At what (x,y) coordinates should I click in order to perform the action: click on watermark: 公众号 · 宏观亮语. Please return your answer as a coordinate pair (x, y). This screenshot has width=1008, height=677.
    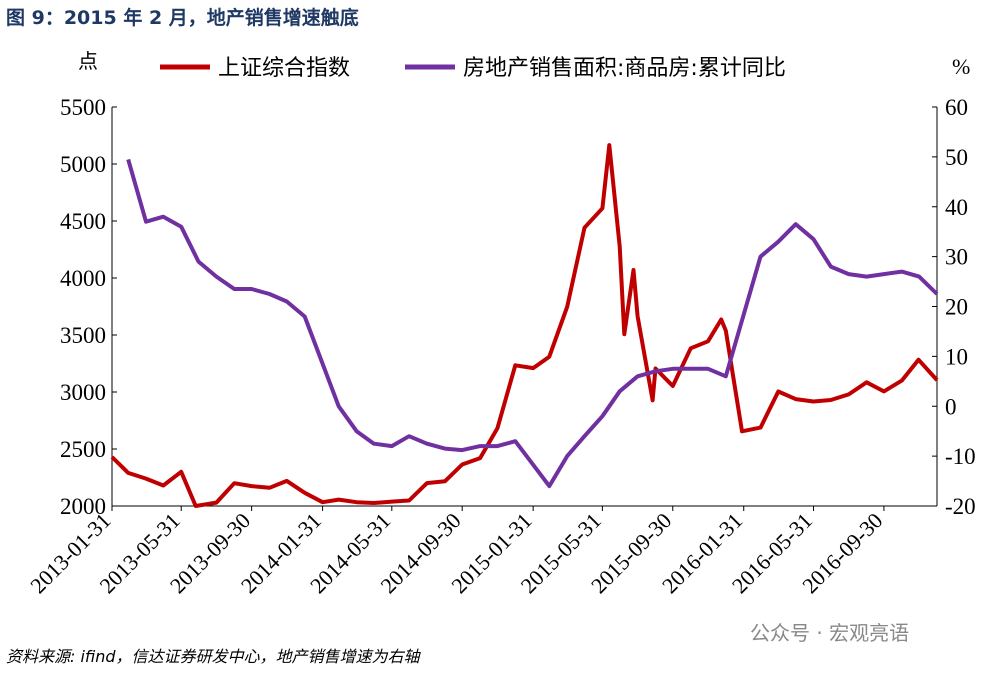
    Looking at the image, I should click on (829, 633).